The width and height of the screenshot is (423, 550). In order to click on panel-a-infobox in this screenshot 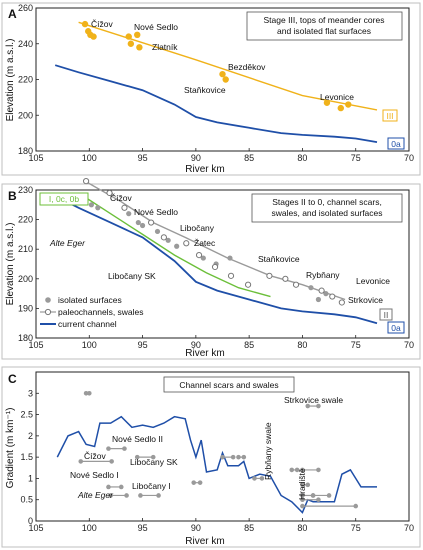, I will do `click(324, 26)`.